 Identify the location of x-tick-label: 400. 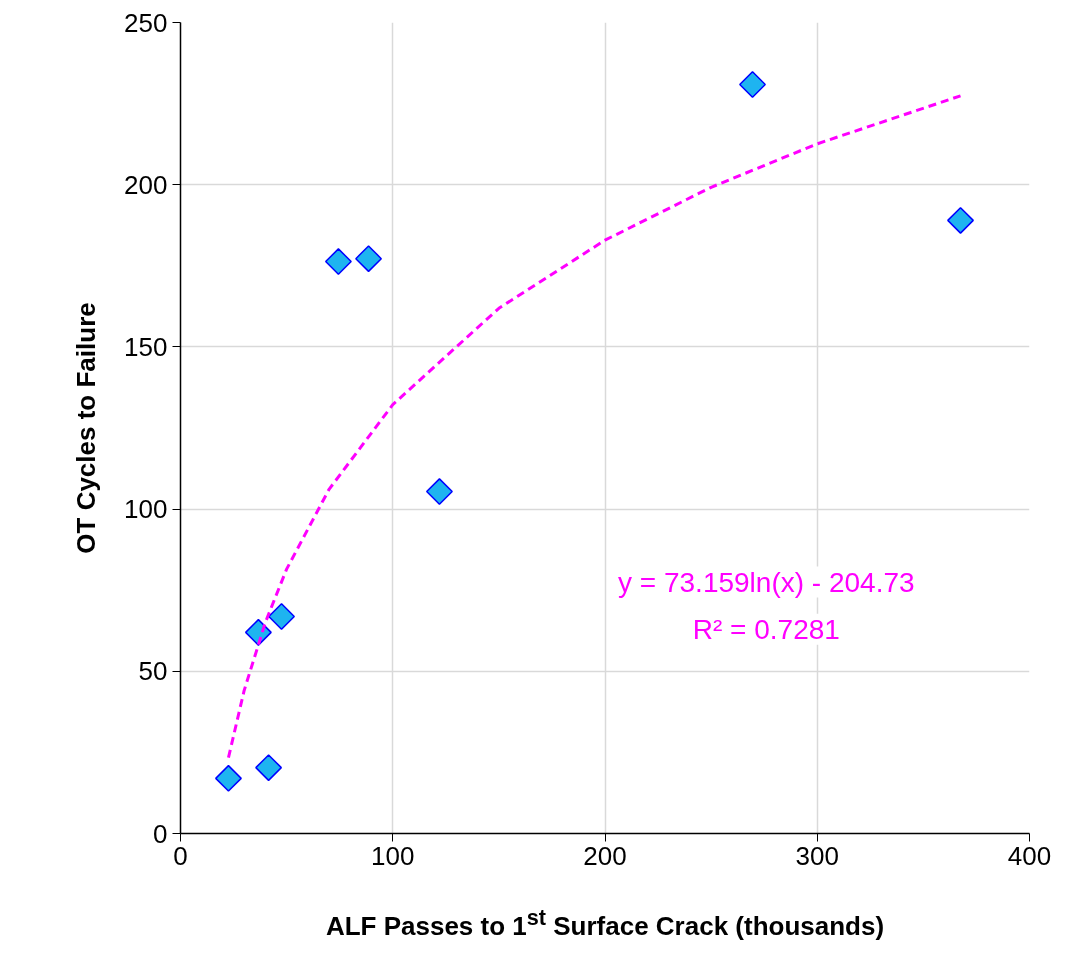
(1029, 855).